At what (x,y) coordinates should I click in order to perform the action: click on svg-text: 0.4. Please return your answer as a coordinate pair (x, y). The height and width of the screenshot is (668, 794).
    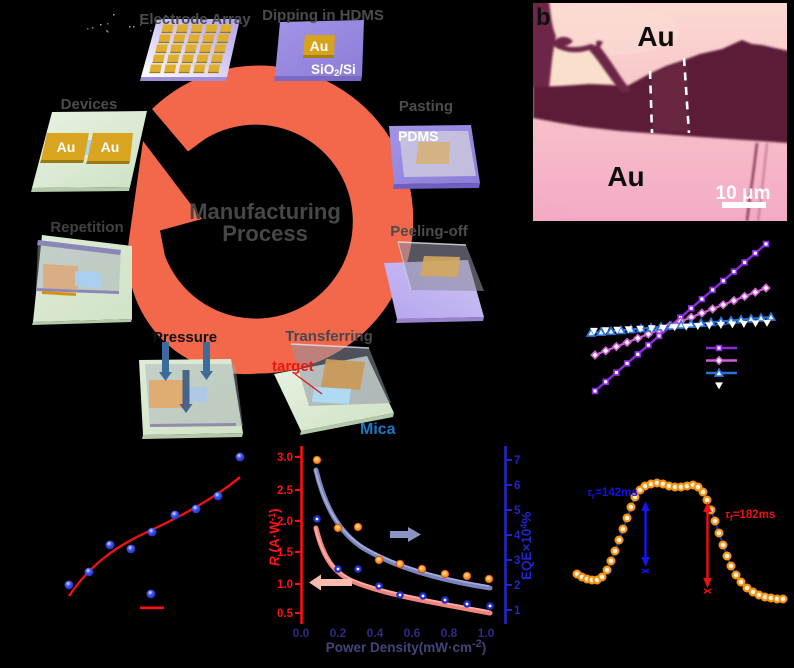
    Looking at the image, I should click on (375, 633).